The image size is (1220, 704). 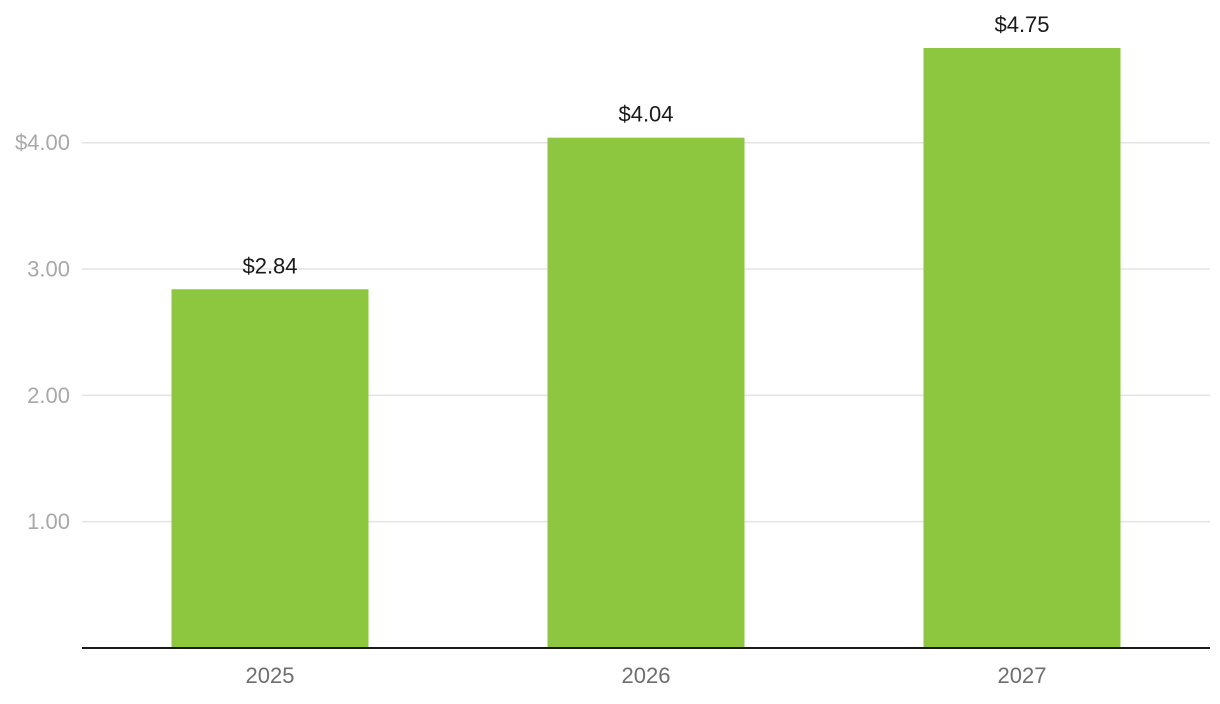 What do you see at coordinates (1022, 675) in the screenshot?
I see `x-tick-label: 2027` at bounding box center [1022, 675].